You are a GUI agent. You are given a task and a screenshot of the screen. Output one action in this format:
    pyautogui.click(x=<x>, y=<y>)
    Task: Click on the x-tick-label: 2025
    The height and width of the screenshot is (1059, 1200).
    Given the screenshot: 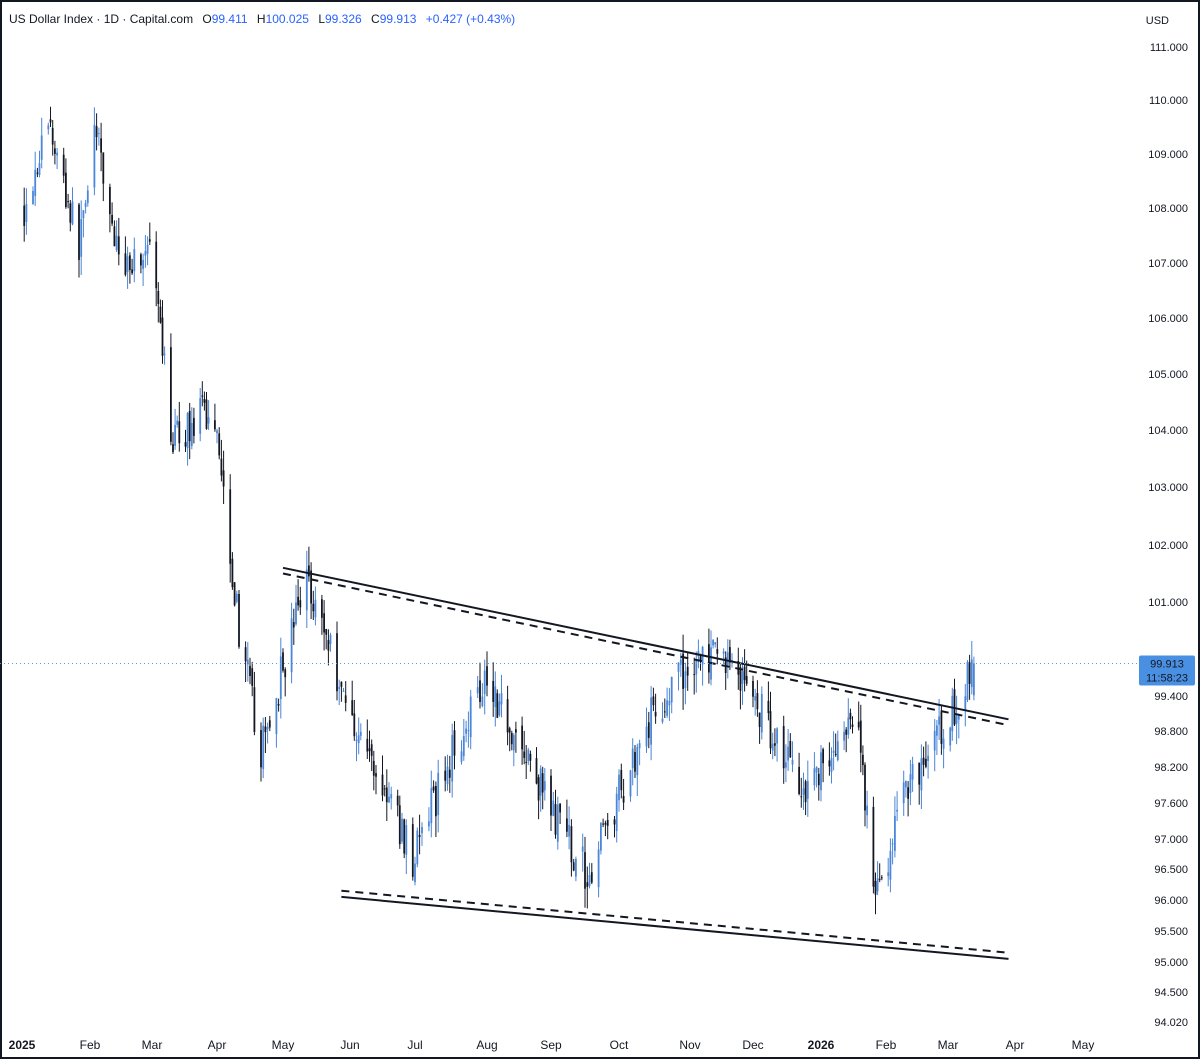 What is the action you would take?
    pyautogui.click(x=22, y=1045)
    